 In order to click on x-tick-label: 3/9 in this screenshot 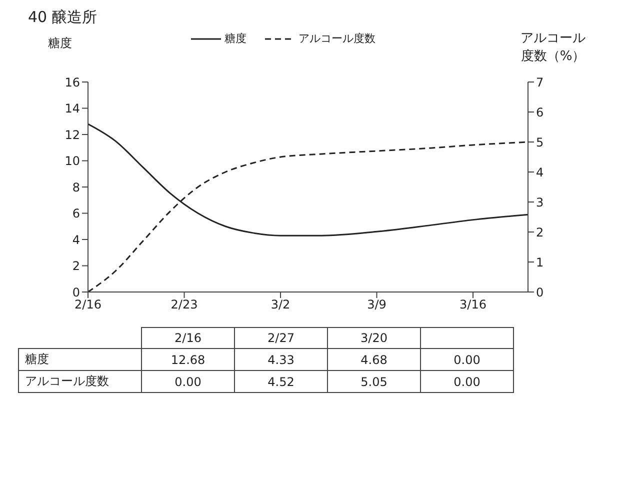, I will do `click(376, 305)`.